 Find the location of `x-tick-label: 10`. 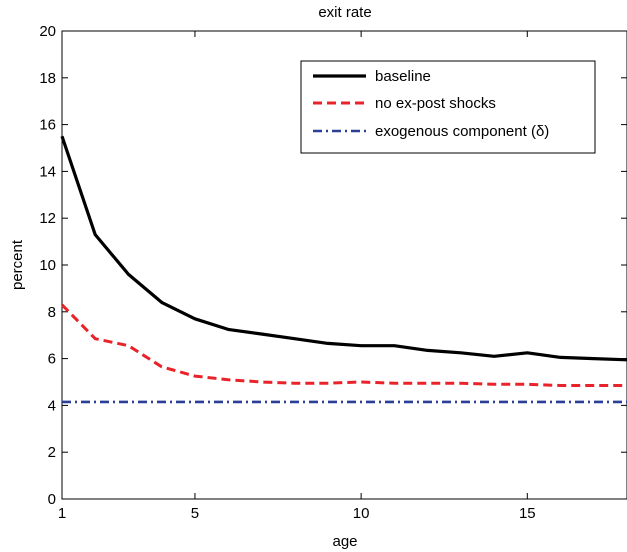

x-tick-label: 10 is located at coordinates (361, 513).